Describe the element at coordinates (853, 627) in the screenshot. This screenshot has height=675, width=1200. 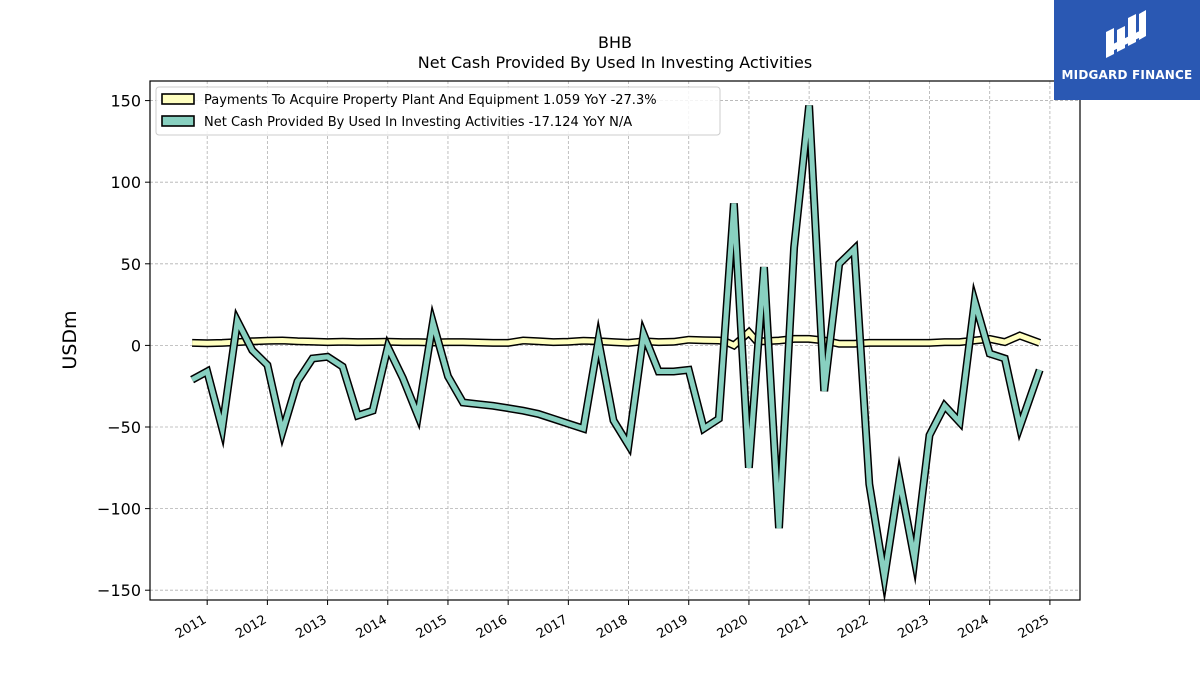
I see `x-tick-label: 2022` at that location.